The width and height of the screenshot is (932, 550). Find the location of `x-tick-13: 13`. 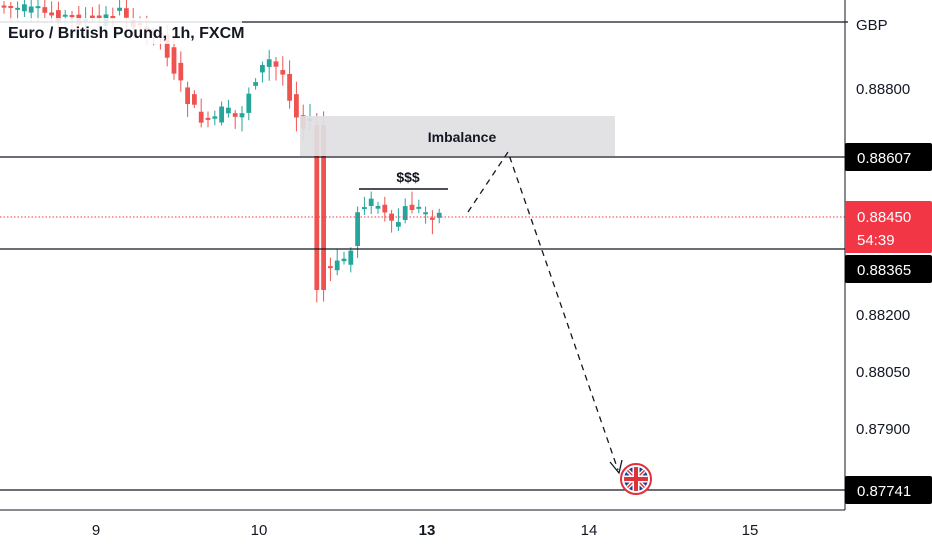

x-tick-13: 13 is located at coordinates (427, 530).